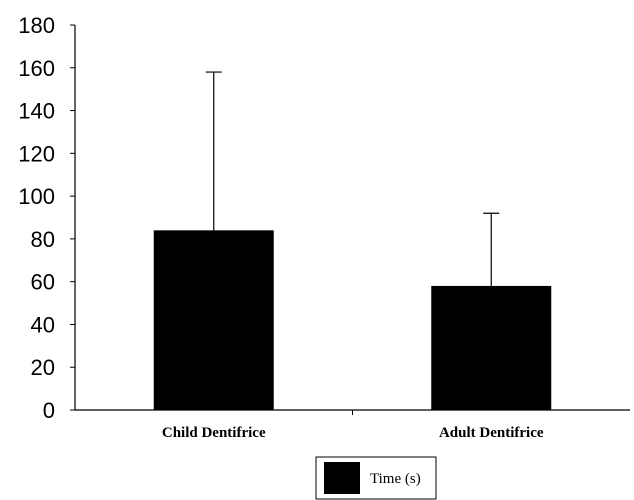 Image resolution: width=634 pixels, height=500 pixels. Describe the element at coordinates (36, 153) in the screenshot. I see `y-tick-label: 120` at that location.